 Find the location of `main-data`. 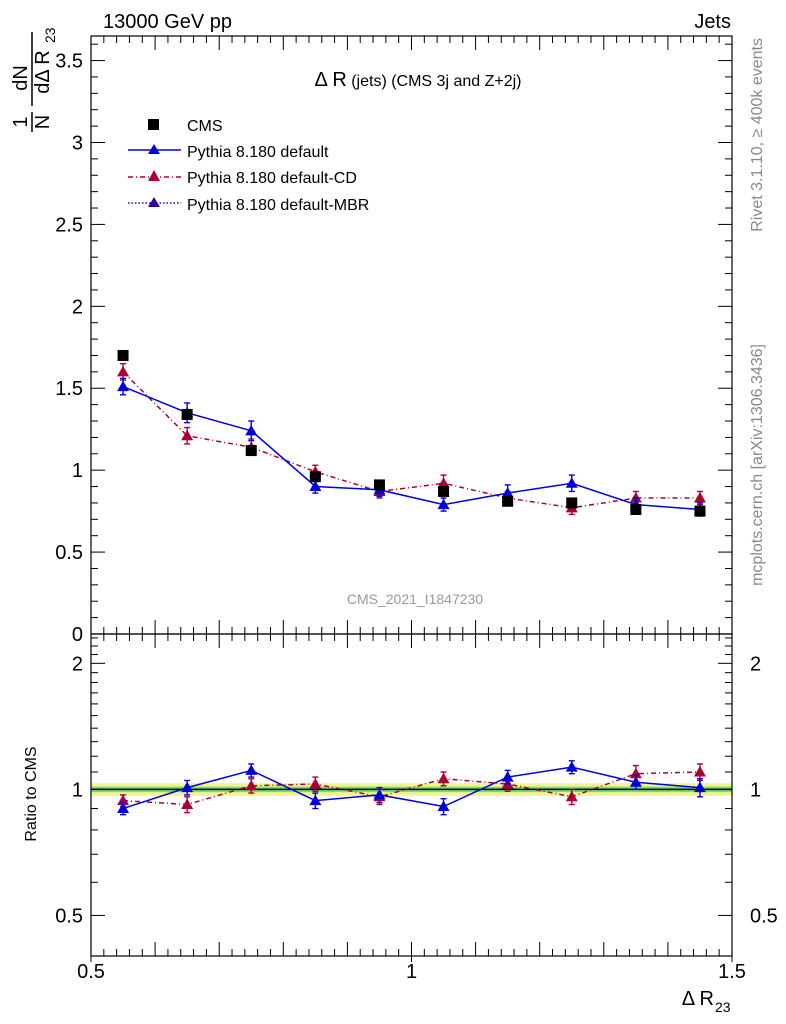

main-data is located at coordinates (411, 433).